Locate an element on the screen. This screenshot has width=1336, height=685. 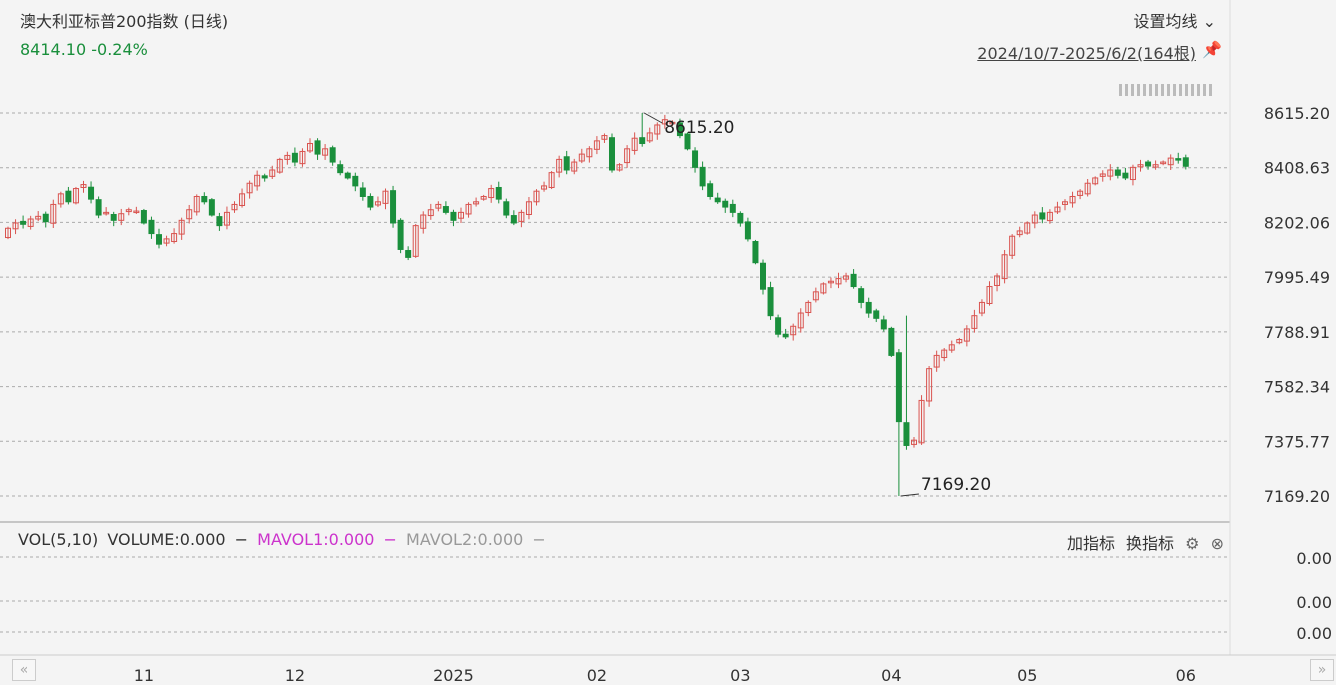
double-chevron-right-icon: » is located at coordinates (1322, 670).